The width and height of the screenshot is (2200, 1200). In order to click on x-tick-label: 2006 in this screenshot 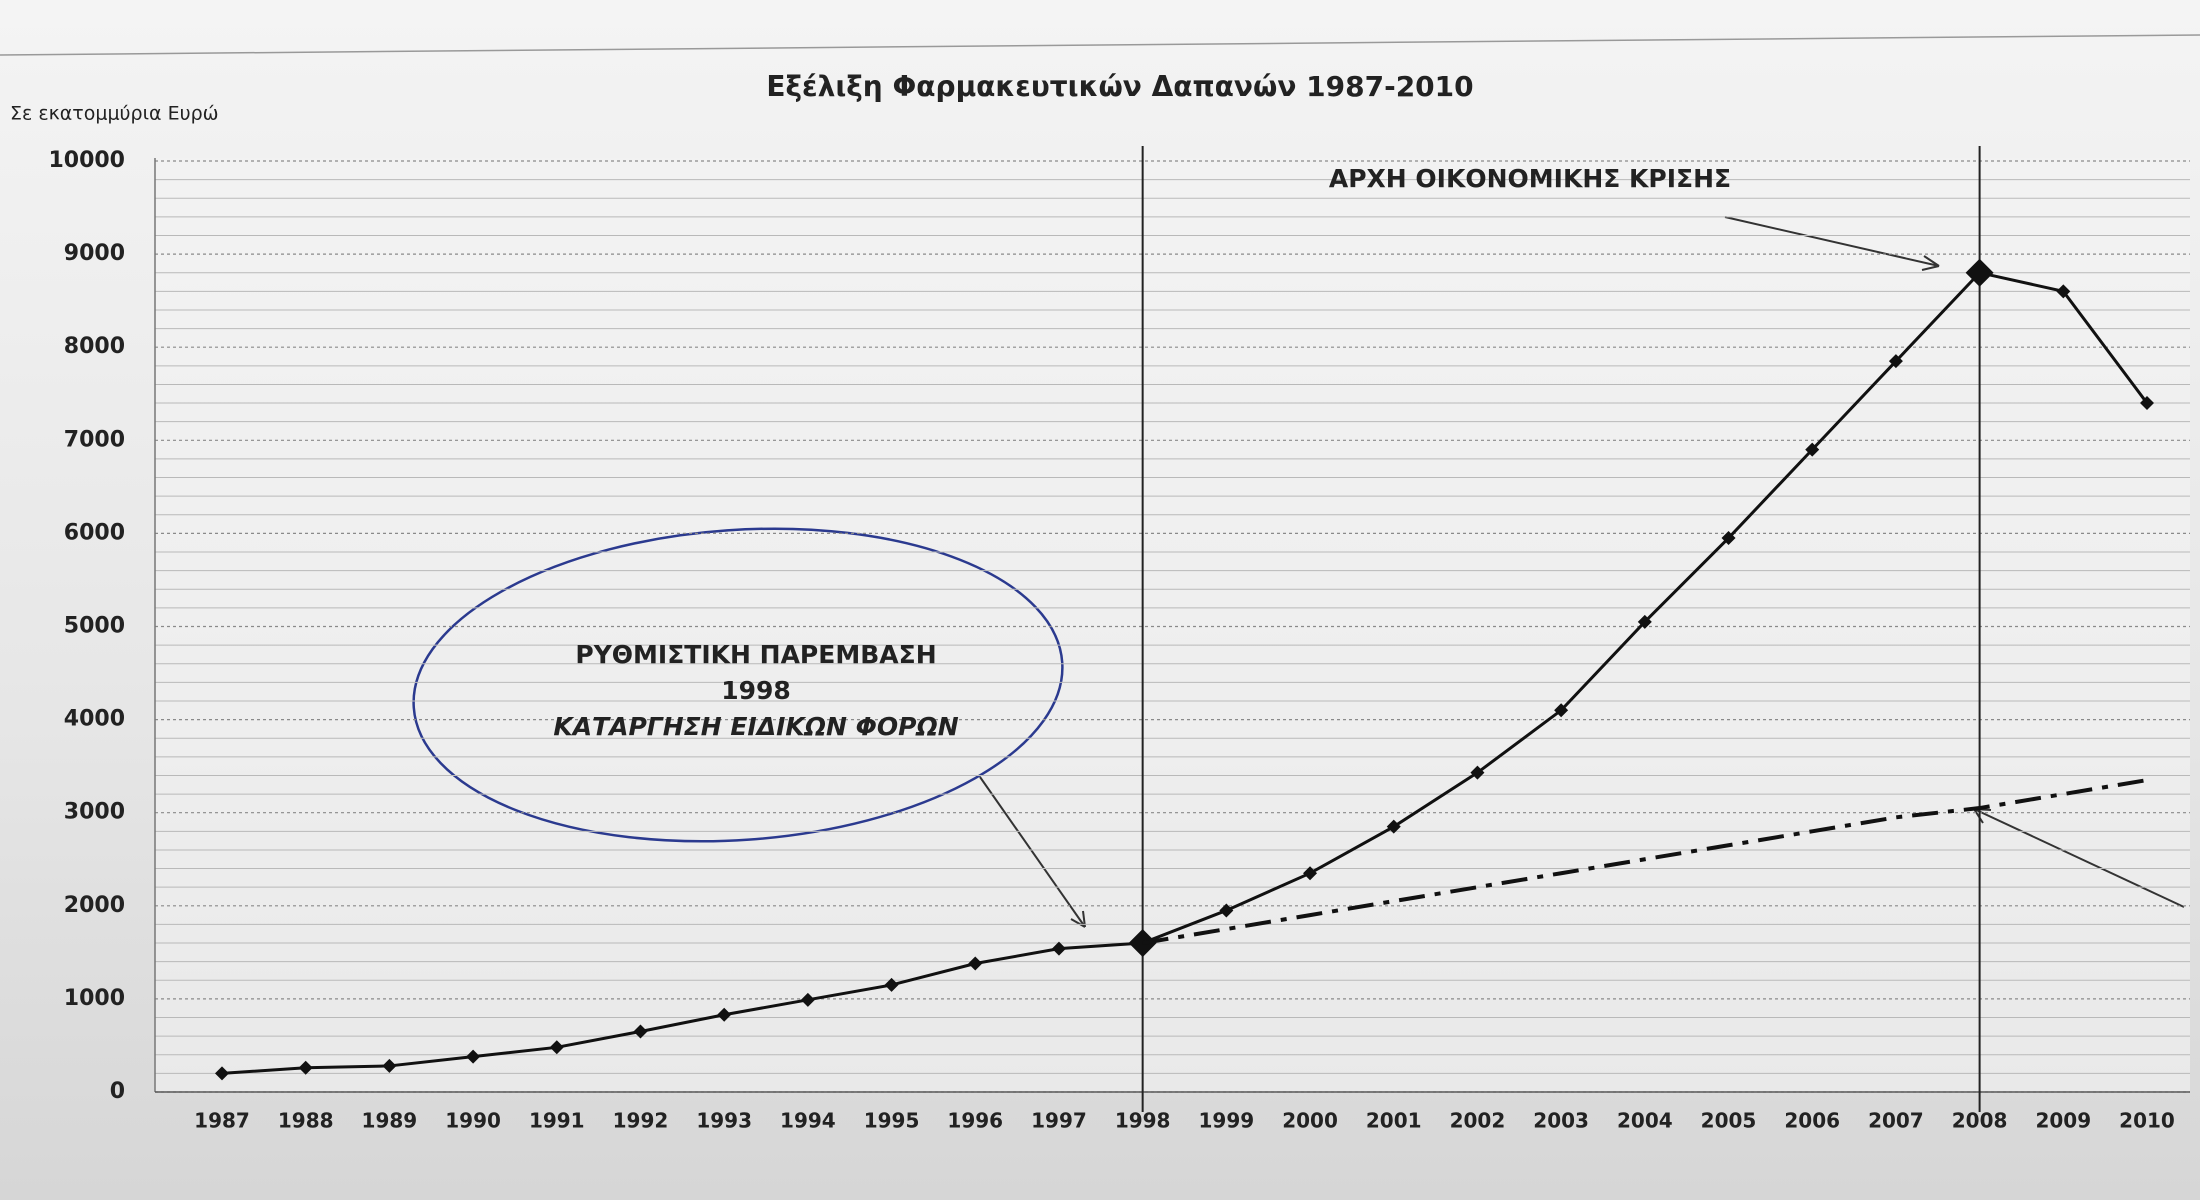, I will do `click(1812, 1121)`.